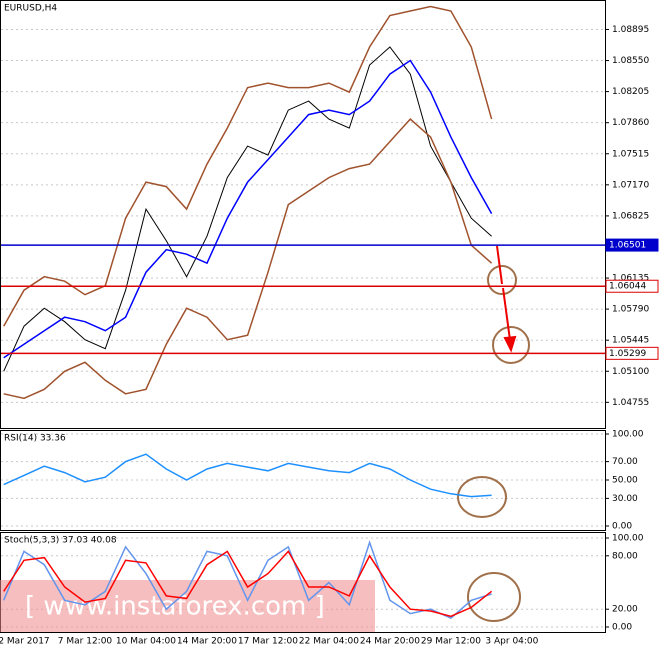 The width and height of the screenshot is (665, 648). Describe the element at coordinates (268, 642) in the screenshot. I see `x-tick-label: 17 Mar 12:00` at that location.